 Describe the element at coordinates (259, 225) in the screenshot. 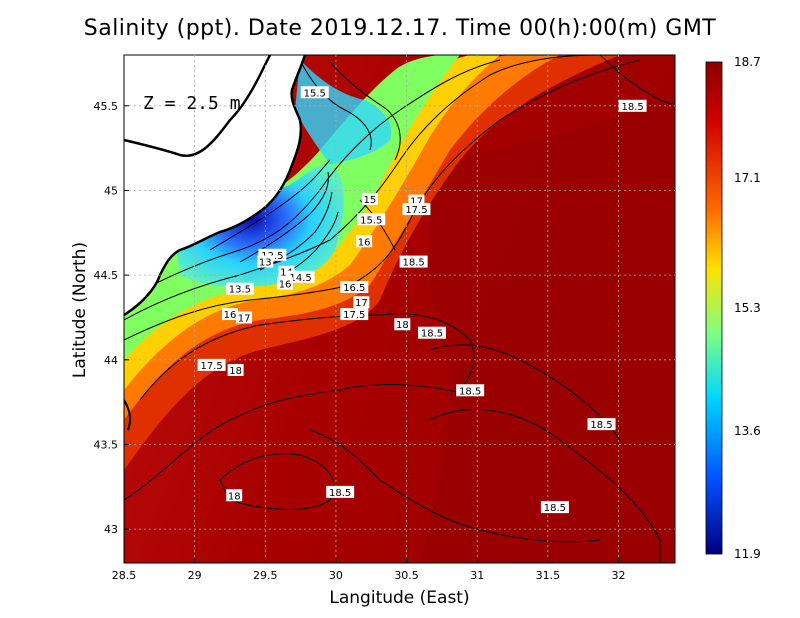

I see `river-plume` at that location.